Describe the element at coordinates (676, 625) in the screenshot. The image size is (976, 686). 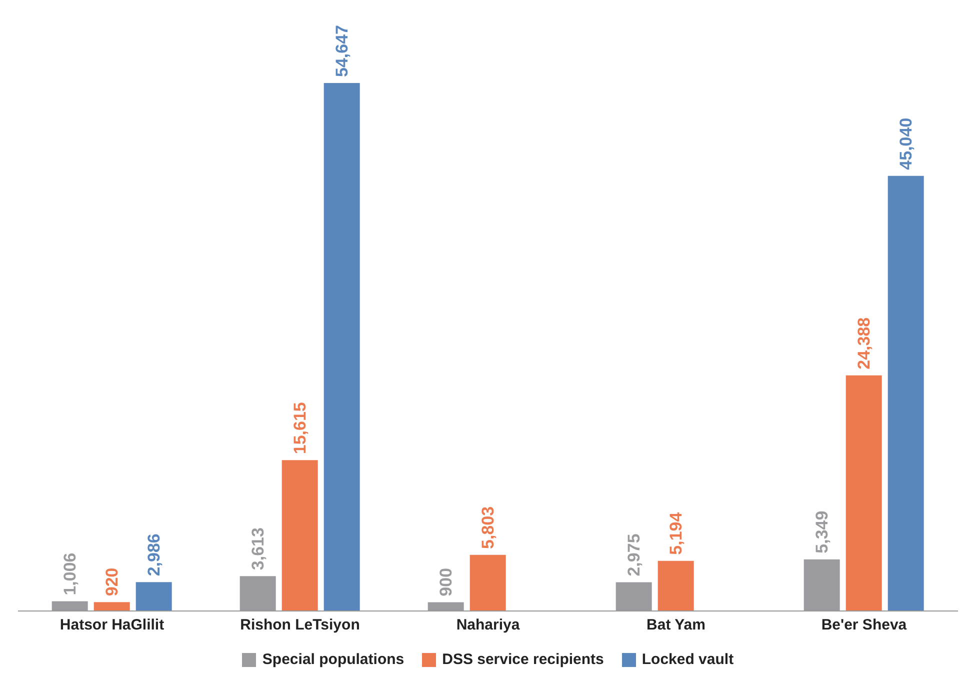
I see `x-tick-label: Bat Yam` at that location.